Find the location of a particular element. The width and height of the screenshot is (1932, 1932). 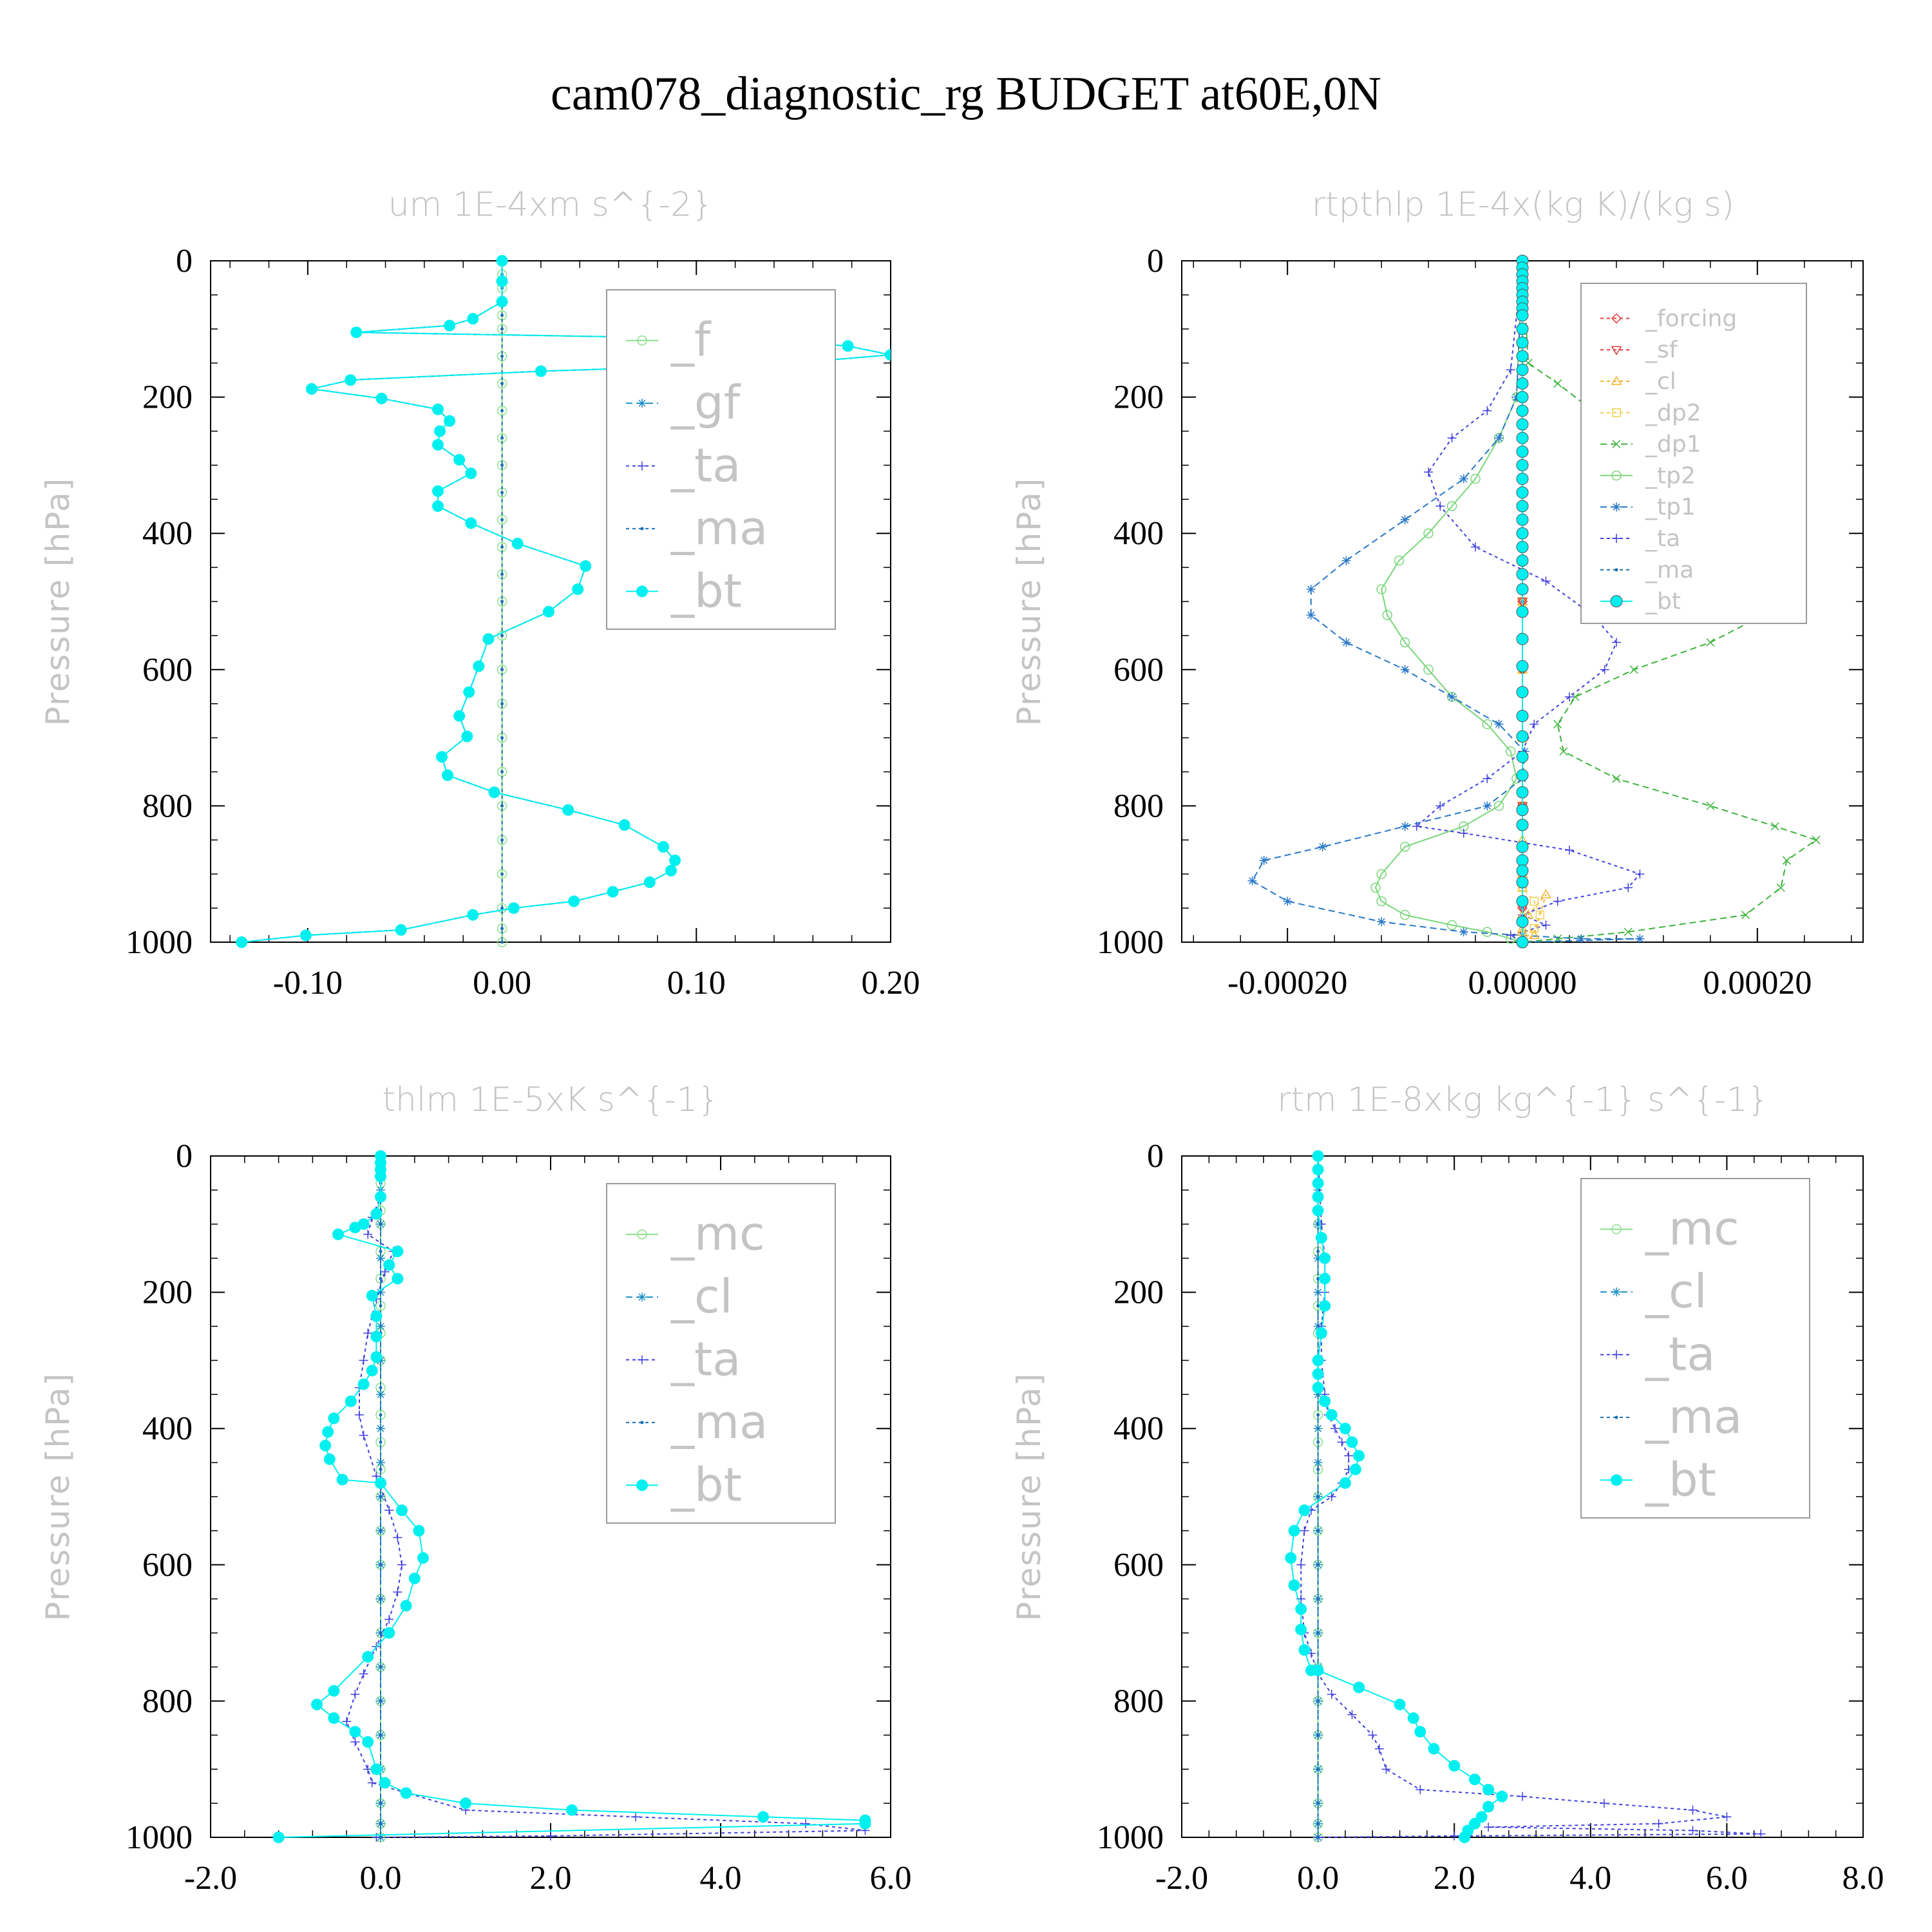

x-tick-label: 0.0 is located at coordinates (1318, 1878).